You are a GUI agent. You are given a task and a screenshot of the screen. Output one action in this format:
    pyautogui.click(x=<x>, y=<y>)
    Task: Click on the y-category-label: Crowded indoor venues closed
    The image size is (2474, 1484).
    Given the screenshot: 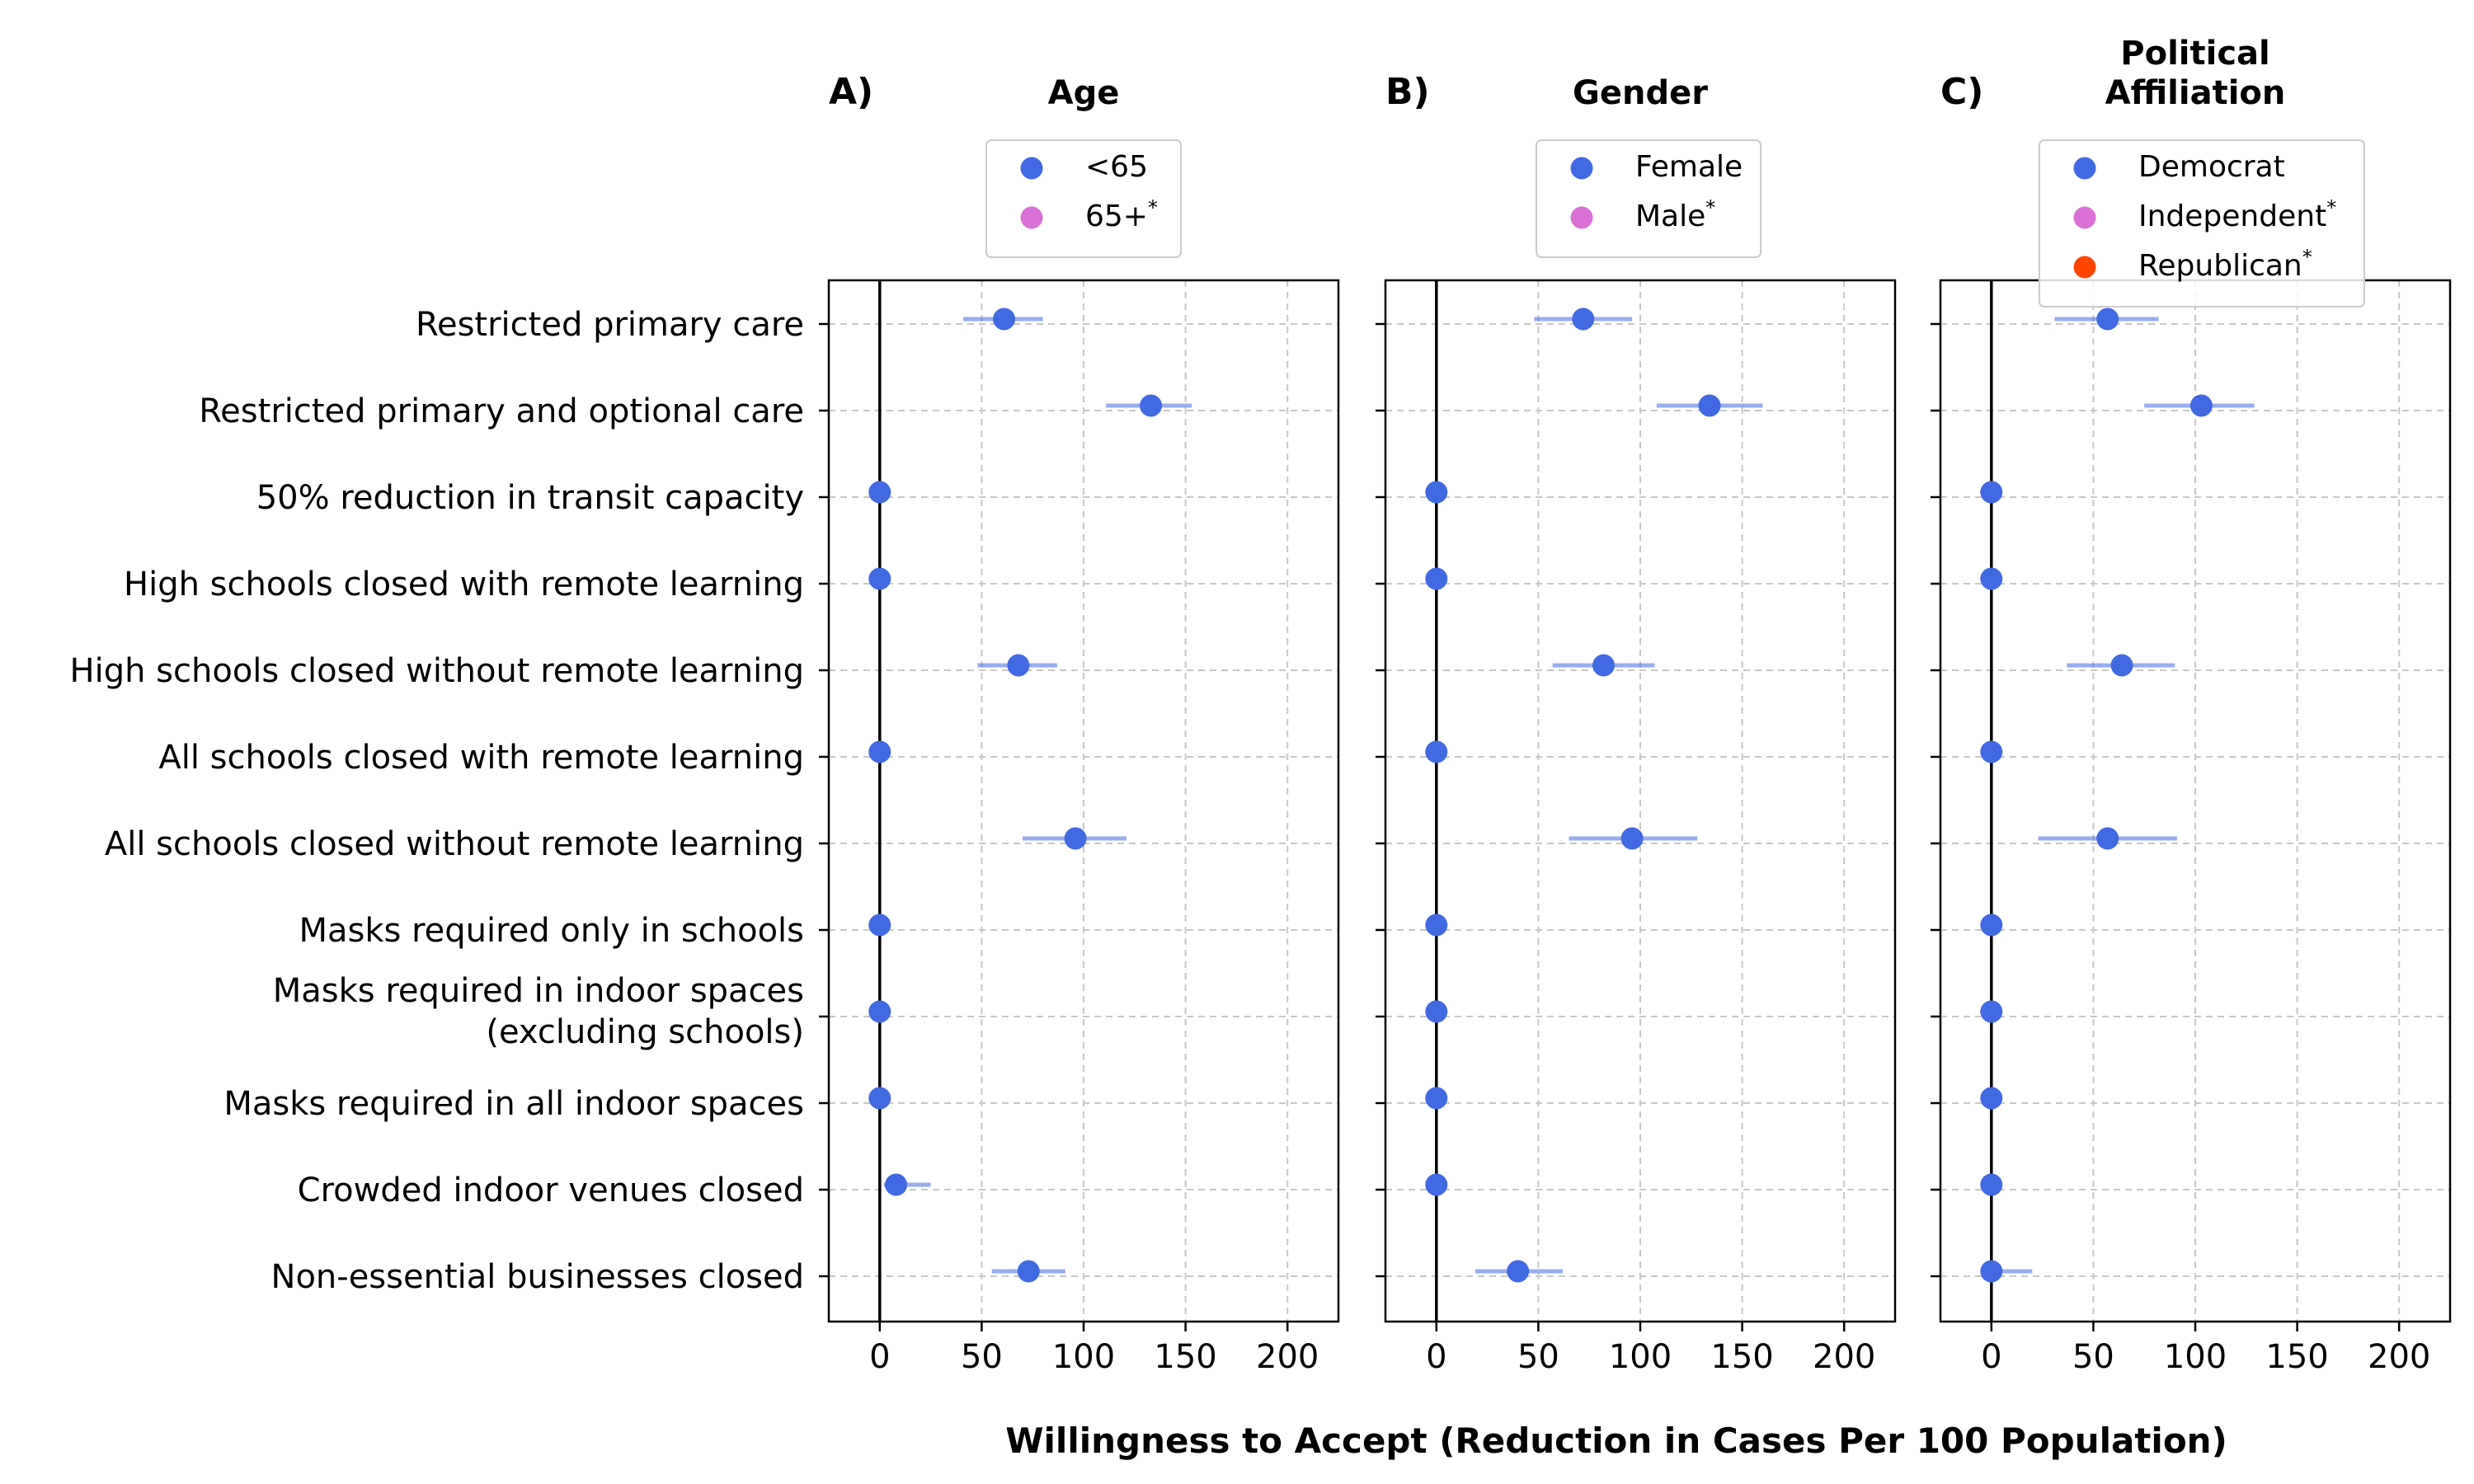 What is the action you would take?
    pyautogui.click(x=551, y=1190)
    